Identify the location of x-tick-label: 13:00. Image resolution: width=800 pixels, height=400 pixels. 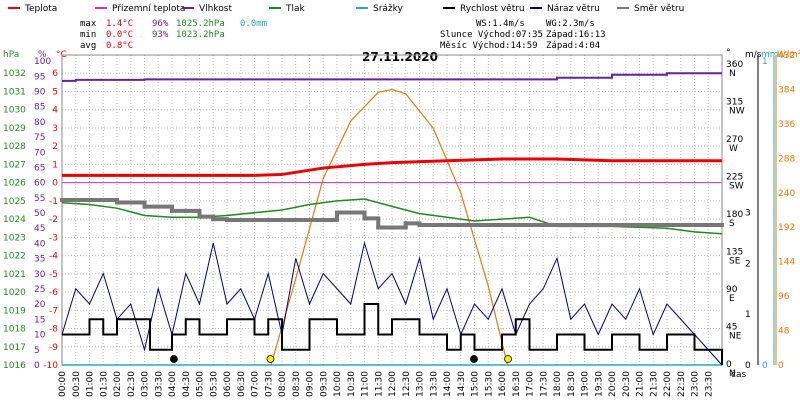
(421, 384).